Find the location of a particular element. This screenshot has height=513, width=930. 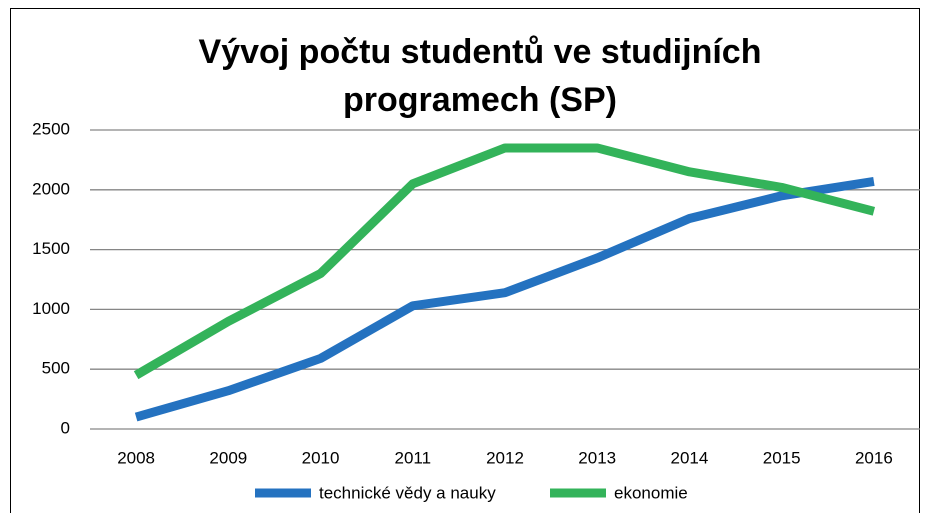

legend-label: ekonomie is located at coordinates (651, 492).